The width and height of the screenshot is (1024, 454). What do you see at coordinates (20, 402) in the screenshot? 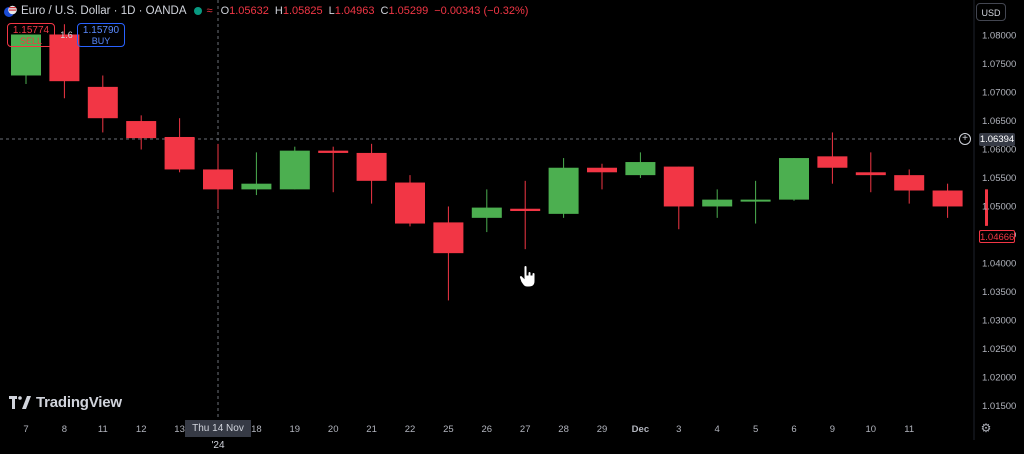
I see `tradingview-logo-icon` at bounding box center [20, 402].